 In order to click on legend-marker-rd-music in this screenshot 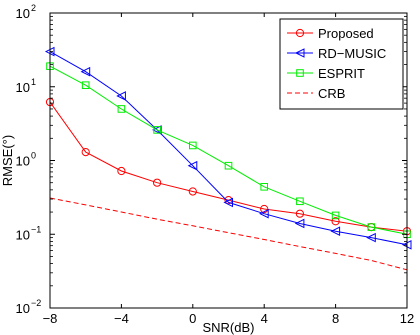, I will do `click(299, 53)`.